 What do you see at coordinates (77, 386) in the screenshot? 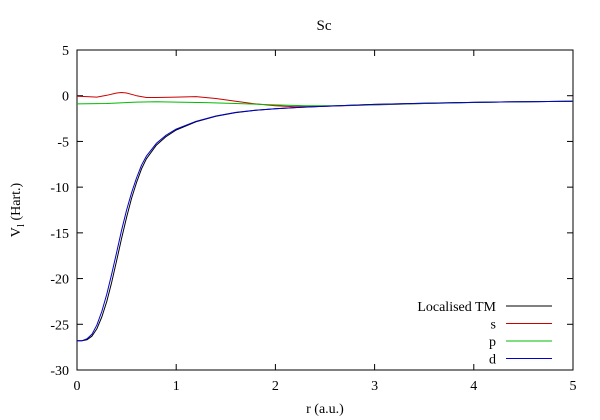
I see `x-tick-label: 0` at bounding box center [77, 386].